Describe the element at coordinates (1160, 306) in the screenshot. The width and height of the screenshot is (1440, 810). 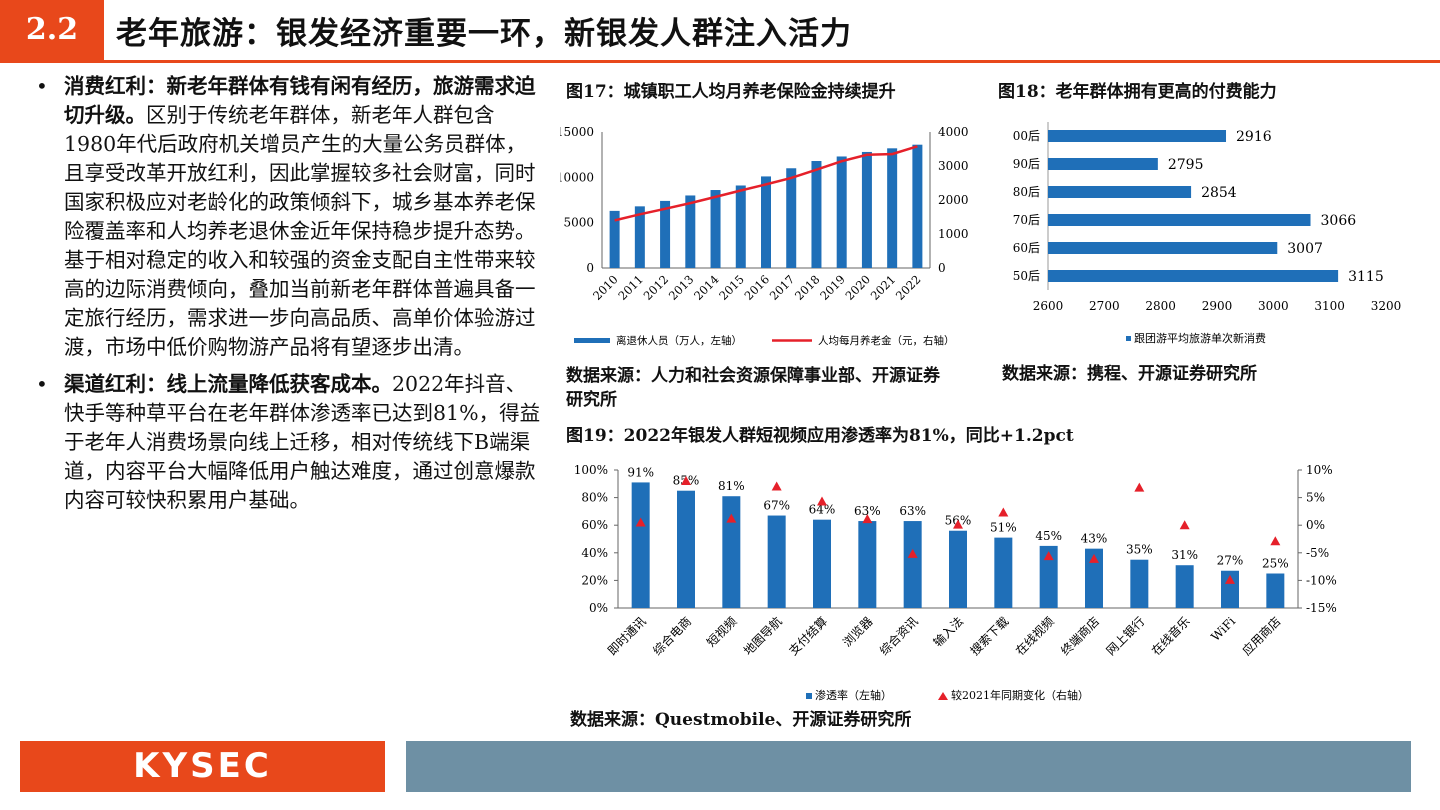
I see `fig18-x-tick: 2800` at that location.